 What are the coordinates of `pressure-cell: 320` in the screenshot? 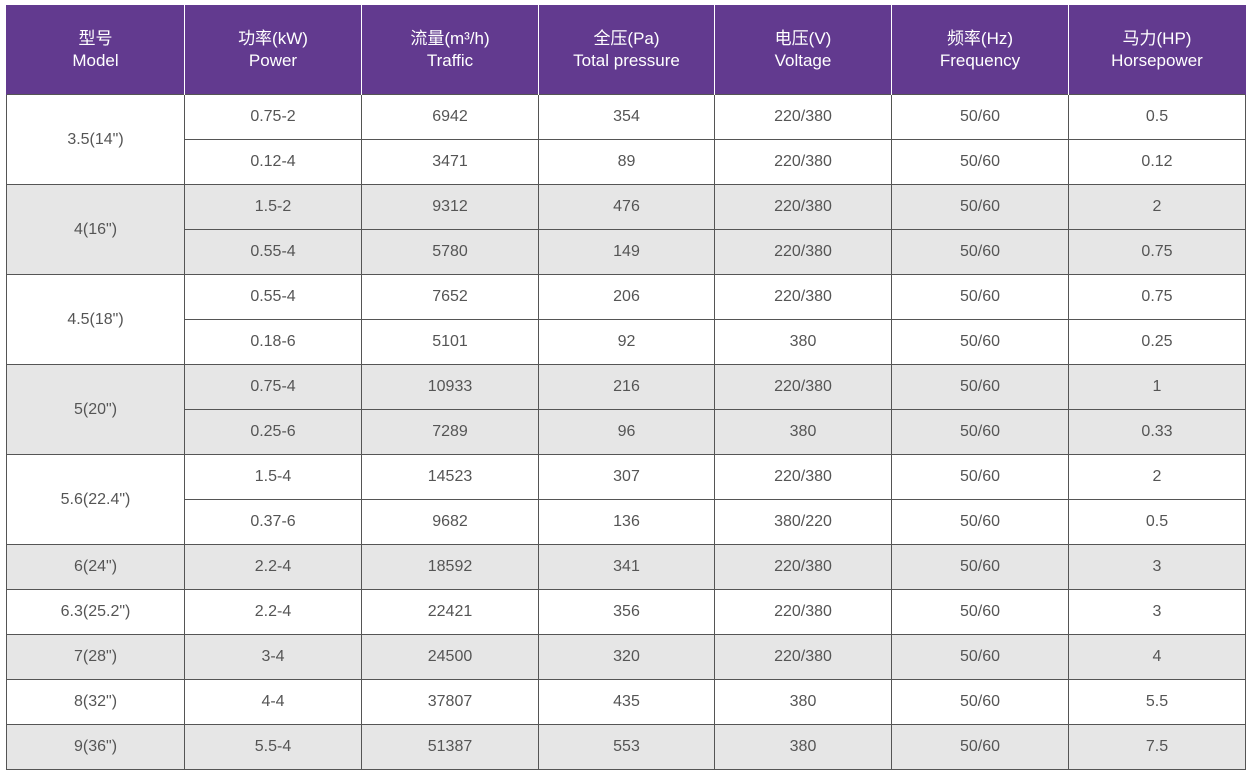 It's located at (626, 657).